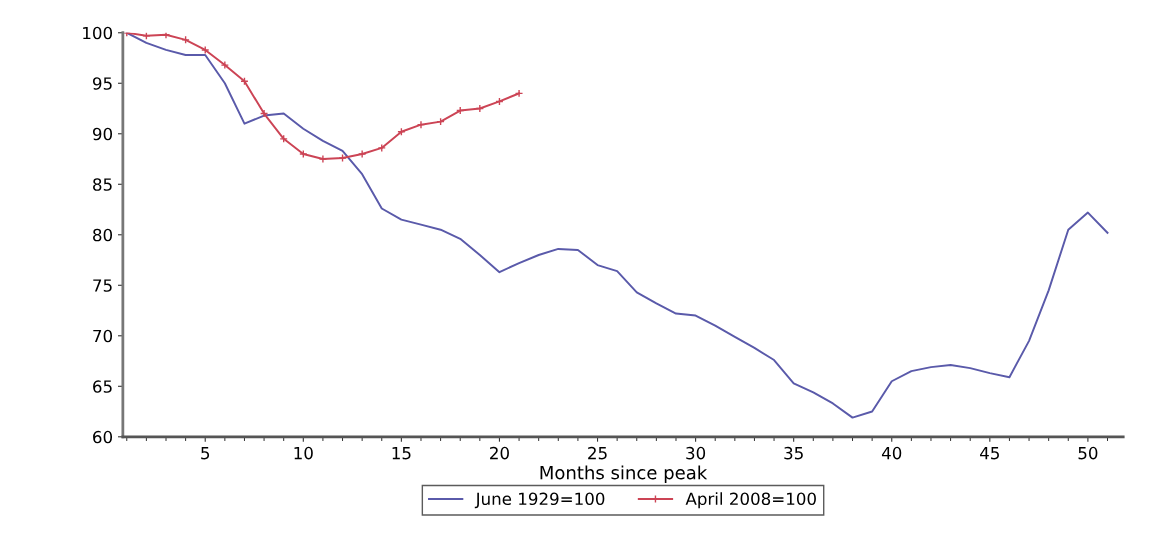  What do you see at coordinates (597, 453) in the screenshot?
I see `x-tick-label: 25` at bounding box center [597, 453].